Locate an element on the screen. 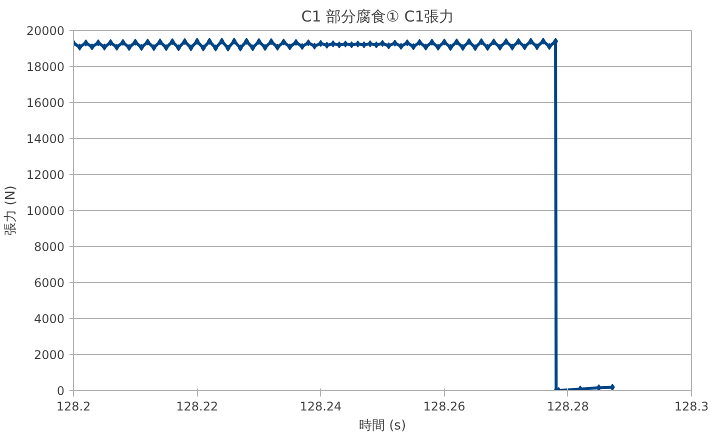 The height and width of the screenshot is (436, 716). x-tick-label: 128.22 is located at coordinates (197, 407).